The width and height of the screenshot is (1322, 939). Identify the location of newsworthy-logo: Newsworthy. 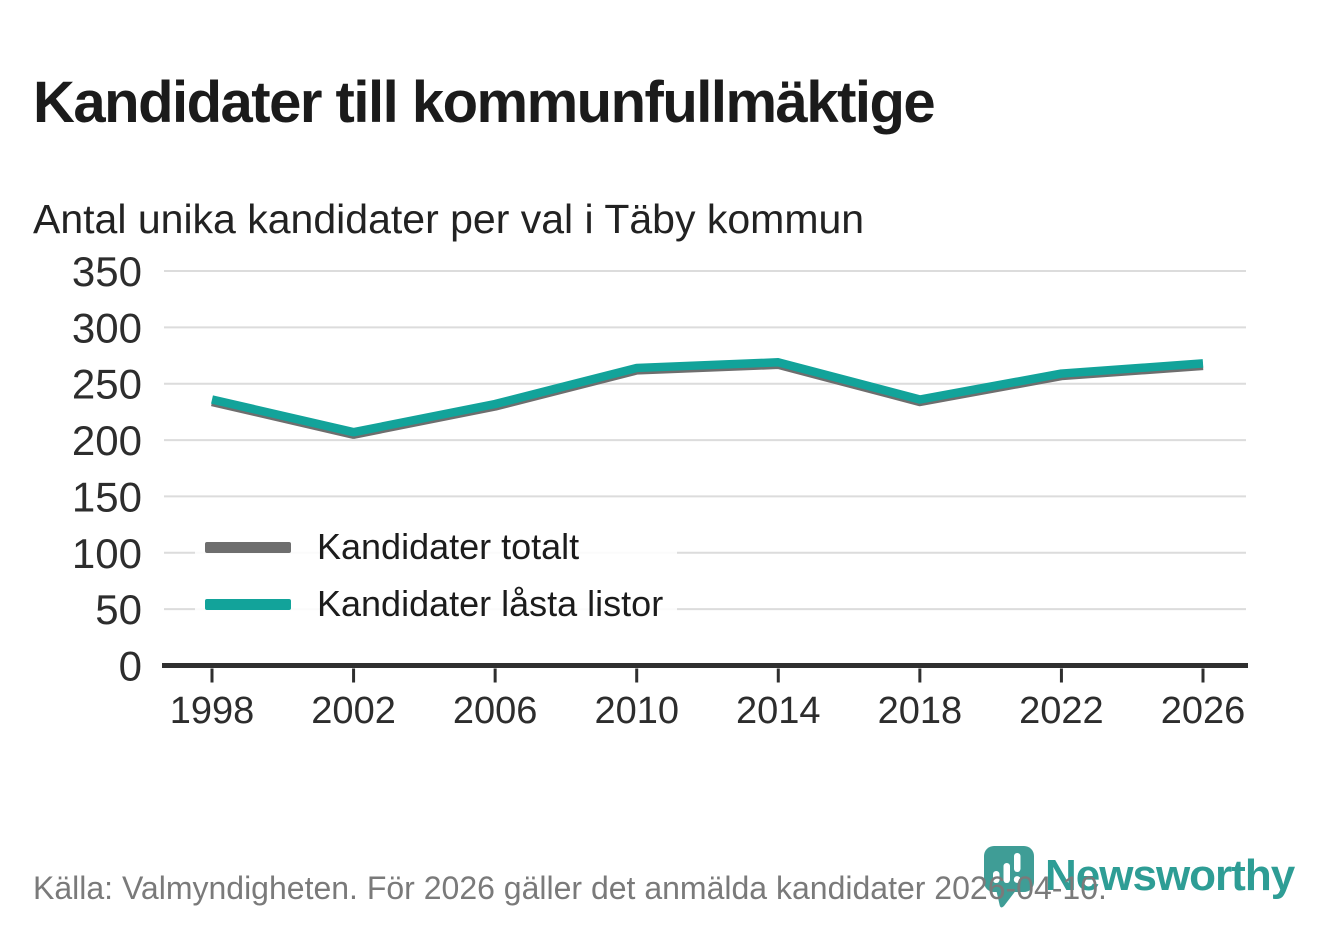
(1139, 877).